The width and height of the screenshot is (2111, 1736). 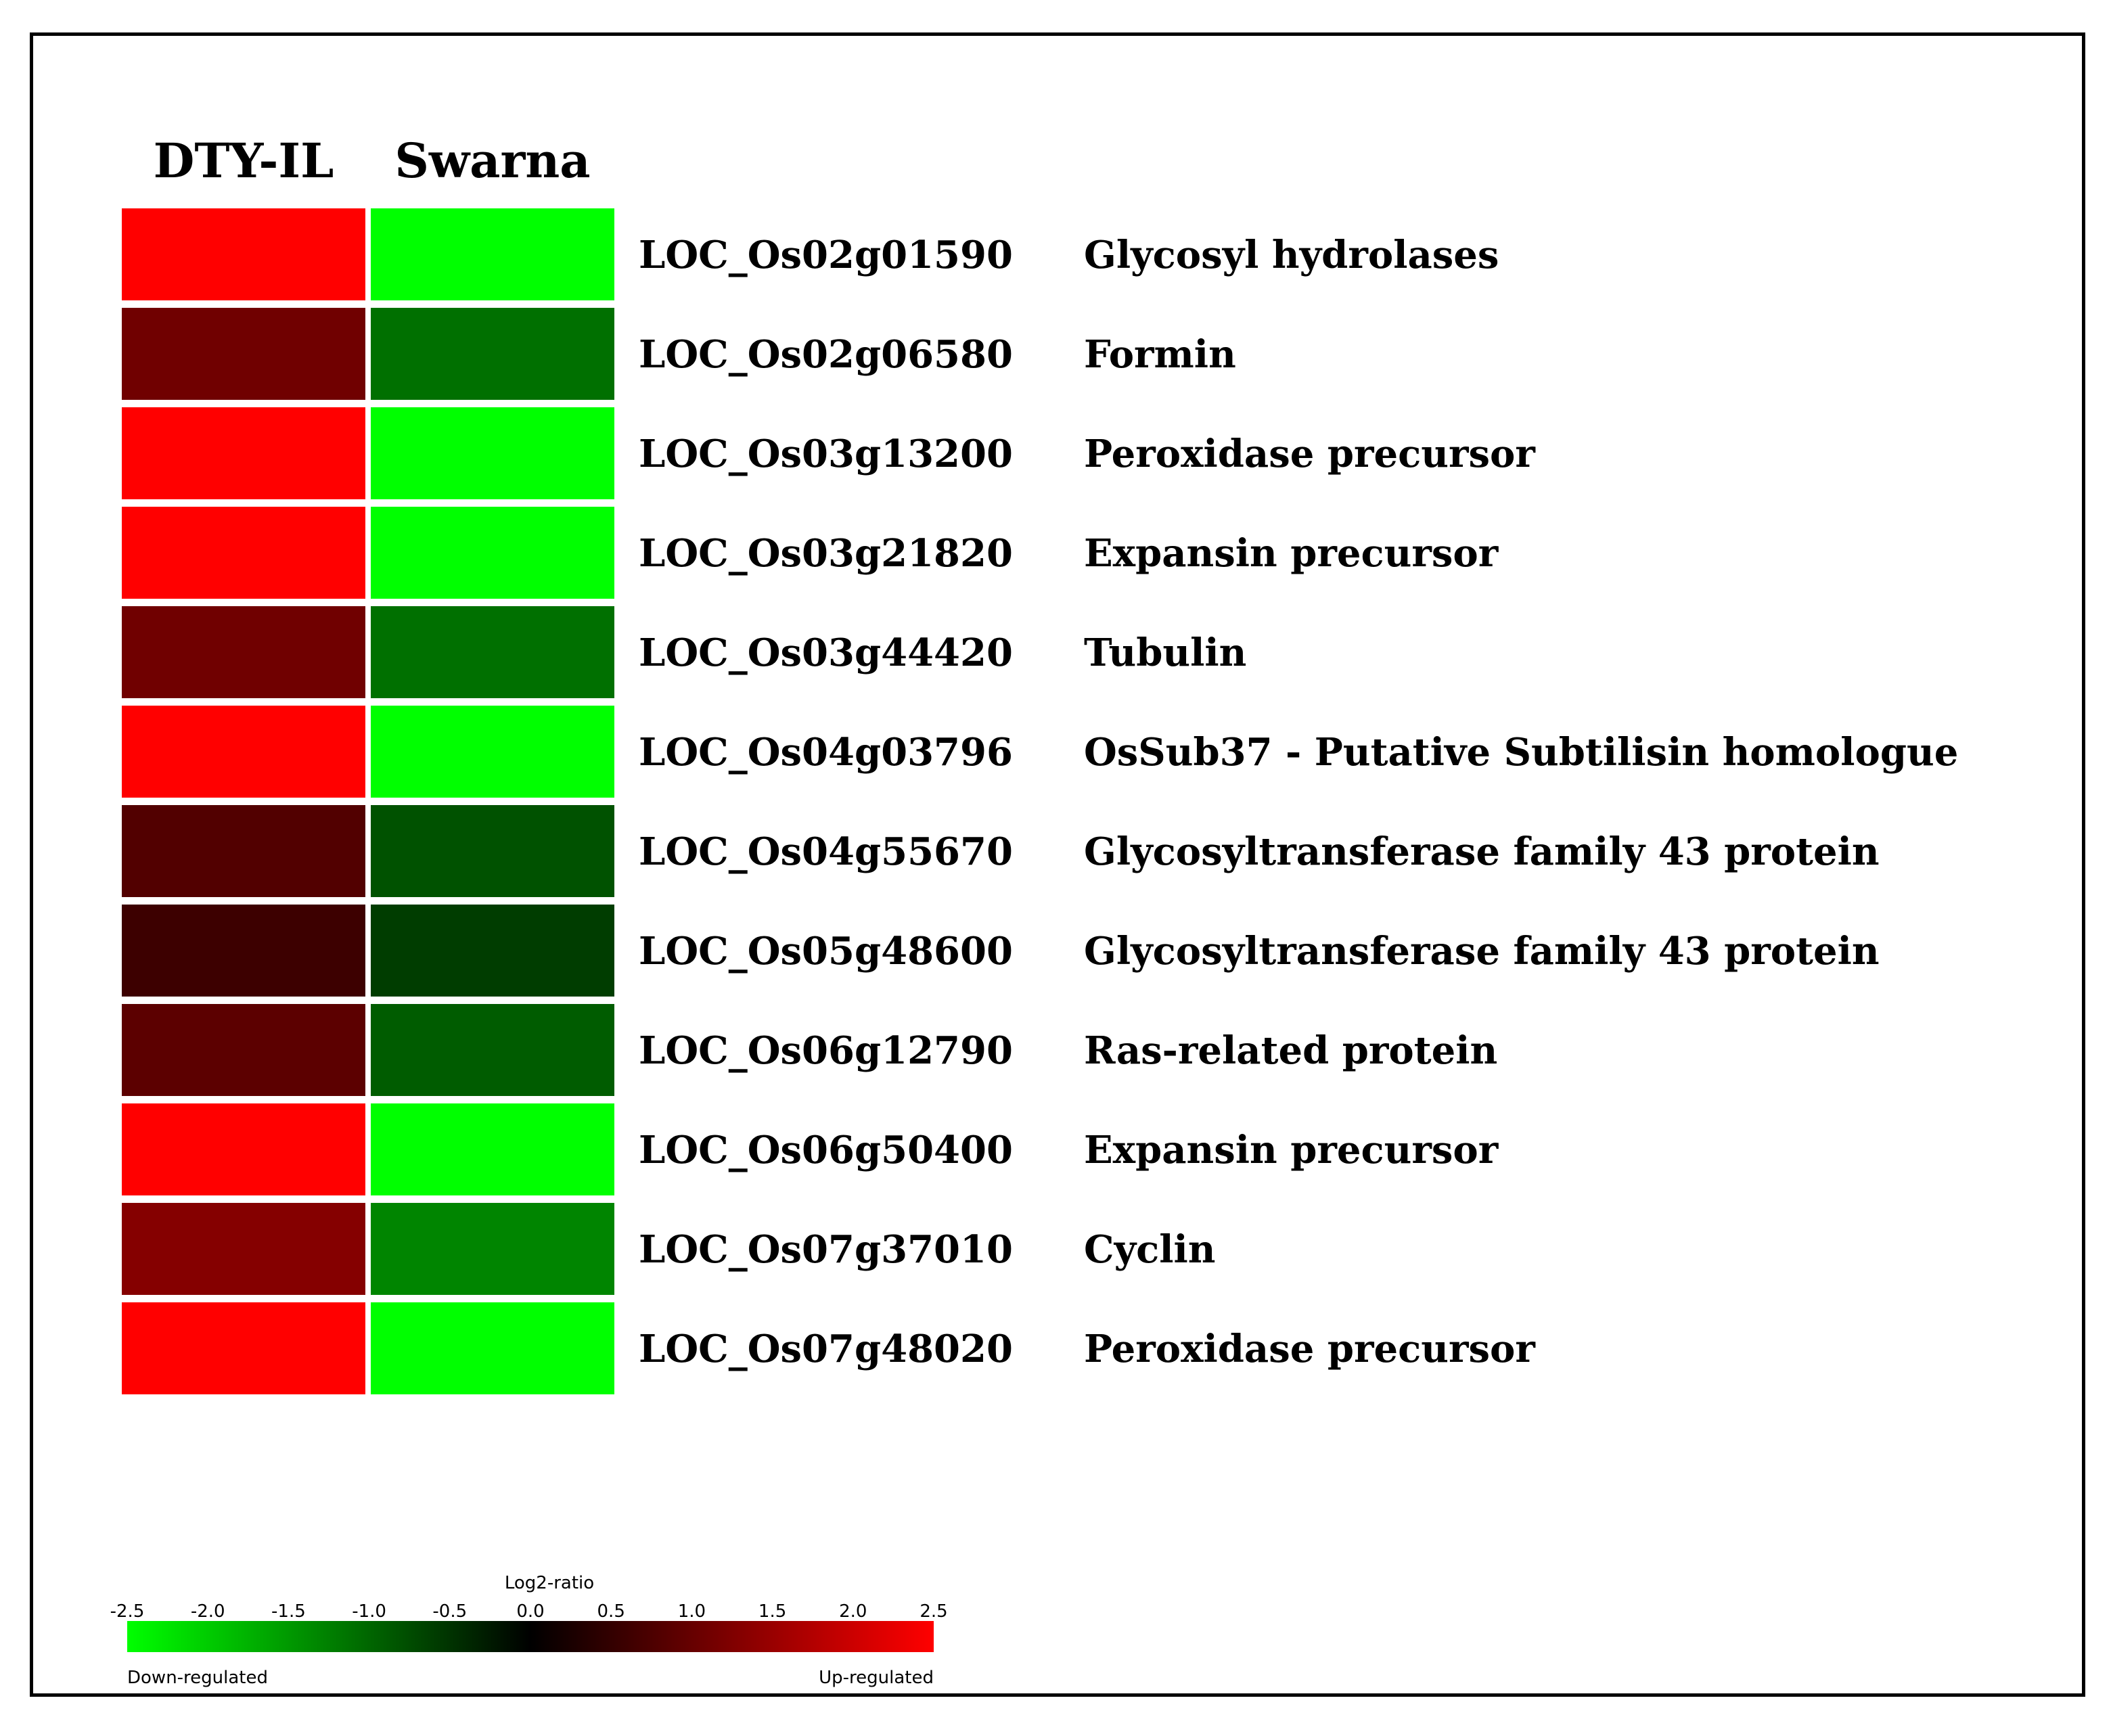 What do you see at coordinates (244, 752) in the screenshot?
I see `heatmap-cell-r5-c0` at bounding box center [244, 752].